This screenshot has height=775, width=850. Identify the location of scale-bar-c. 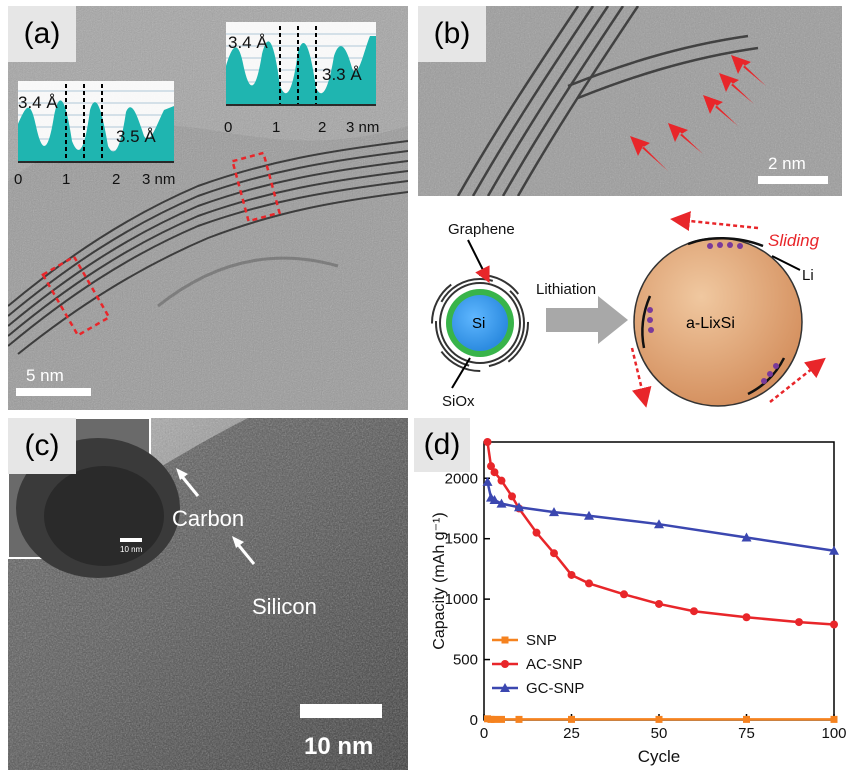
(341, 711).